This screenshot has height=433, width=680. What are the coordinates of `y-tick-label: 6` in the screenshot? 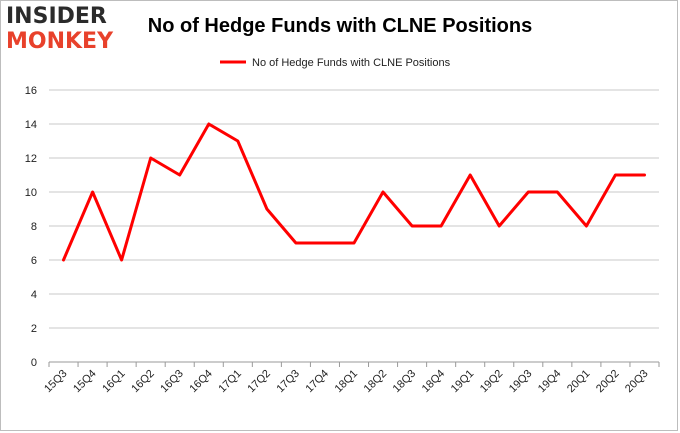 It's located at (34, 261).